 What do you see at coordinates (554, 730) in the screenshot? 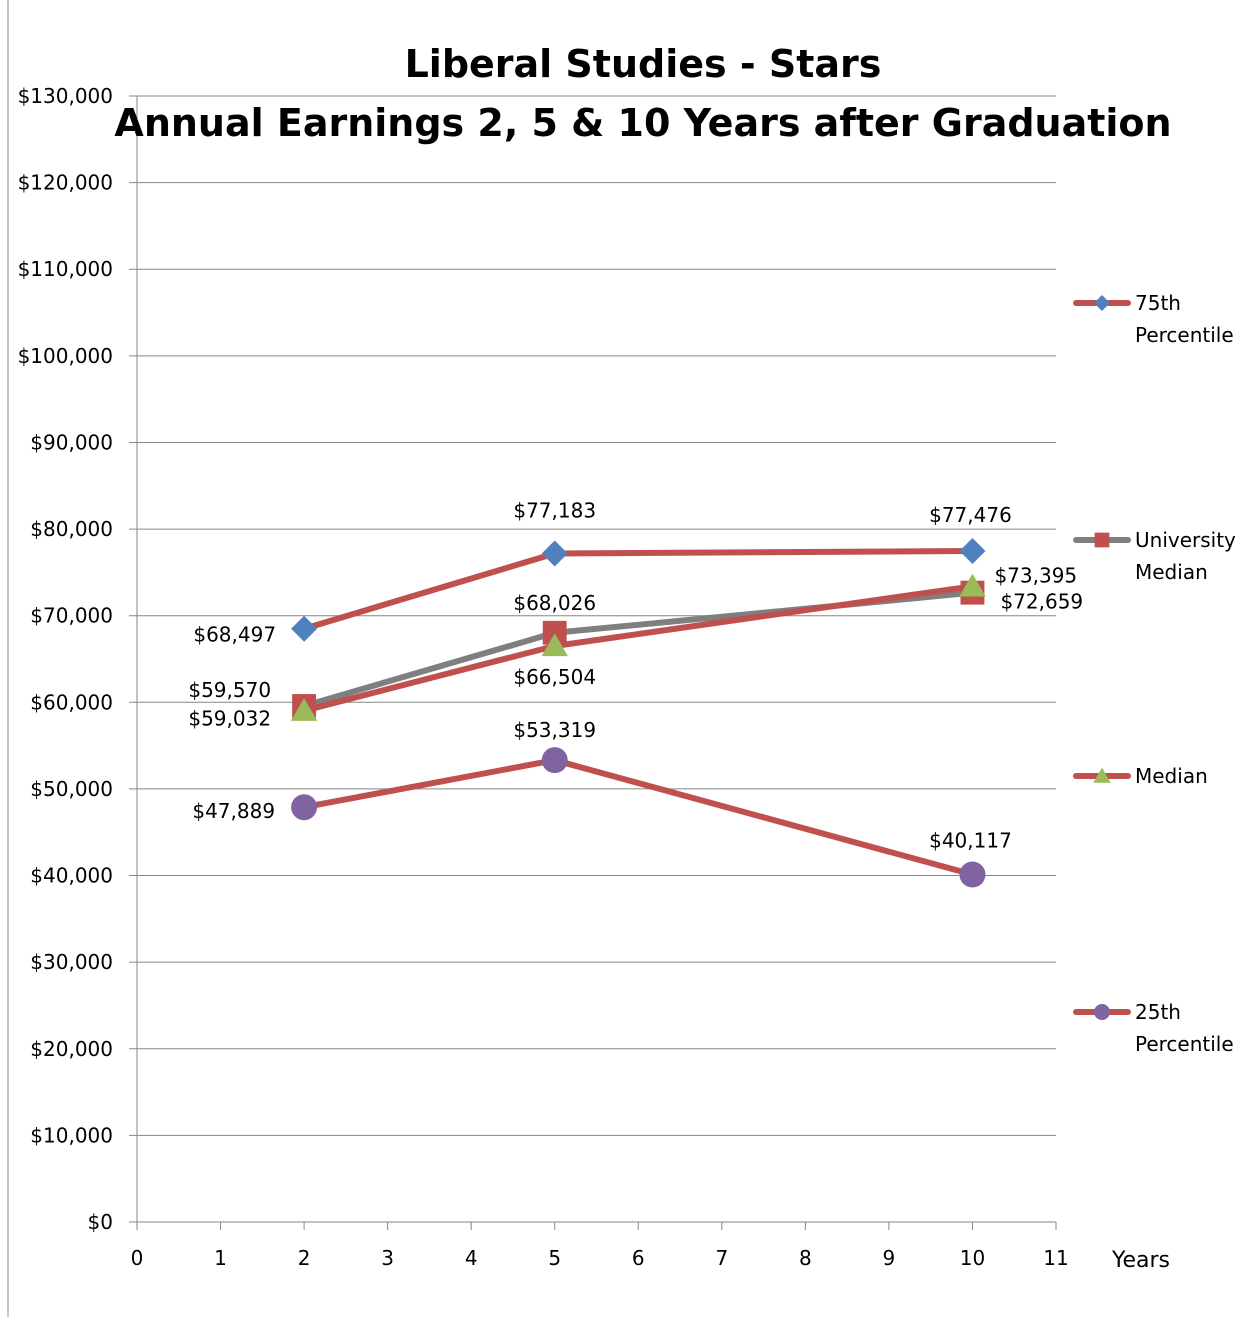
I see `data-label: $53,319` at bounding box center [554, 730].